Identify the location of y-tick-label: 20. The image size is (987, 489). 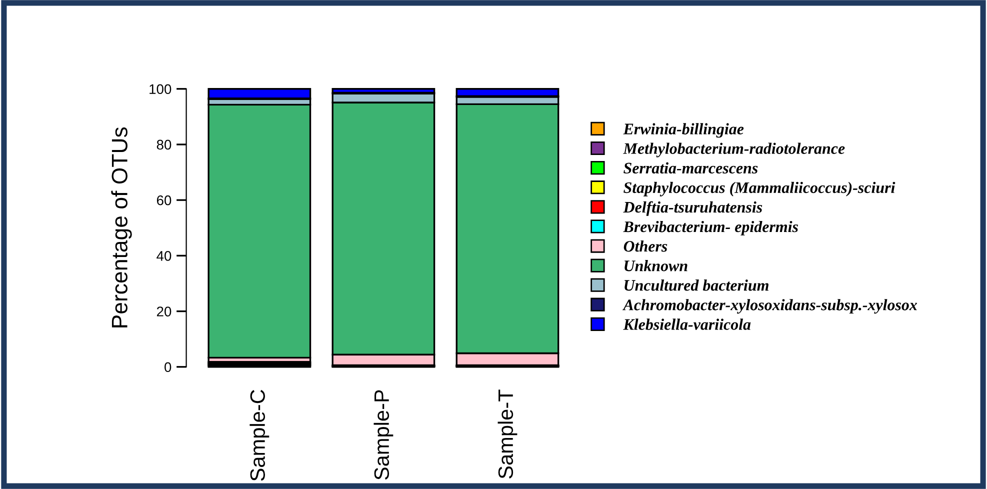
(164, 311).